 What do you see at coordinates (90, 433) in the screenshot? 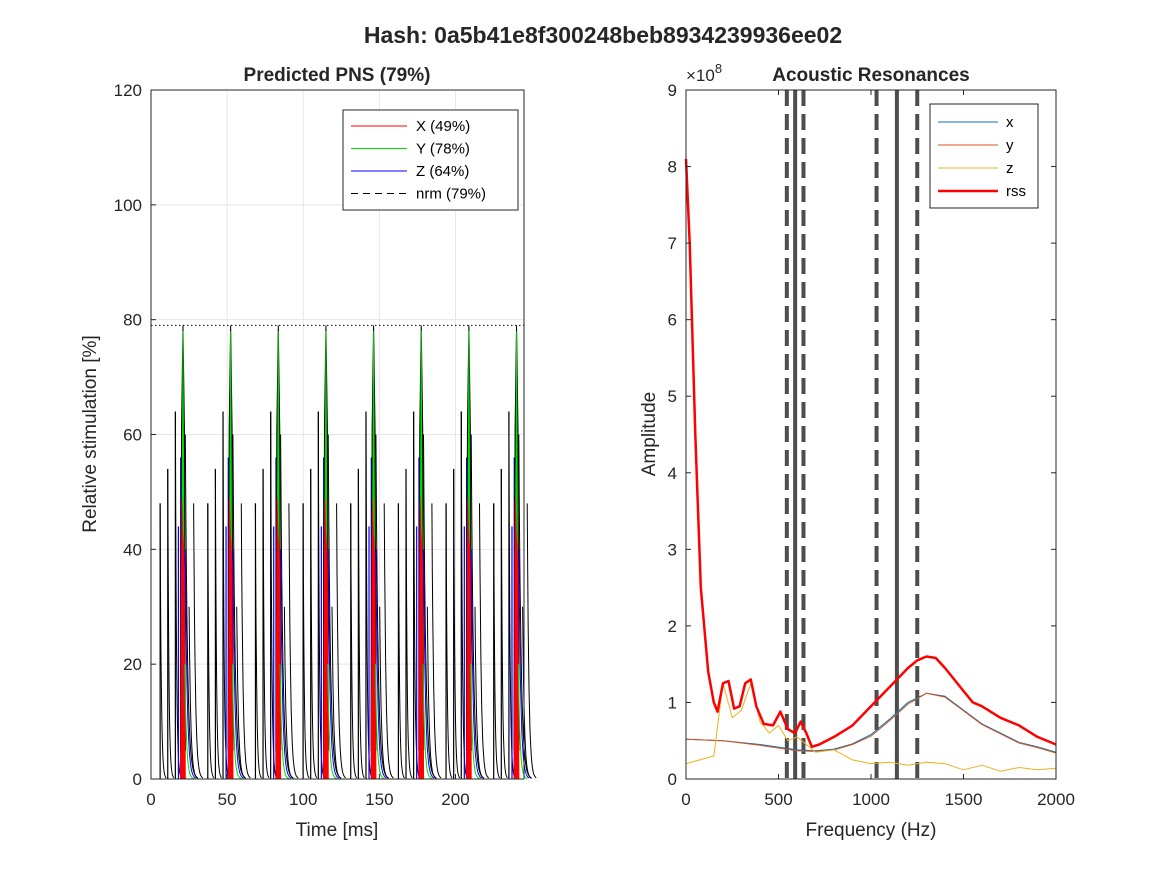
I see `pns-ylabel: Relative stimulation [%]` at bounding box center [90, 433].